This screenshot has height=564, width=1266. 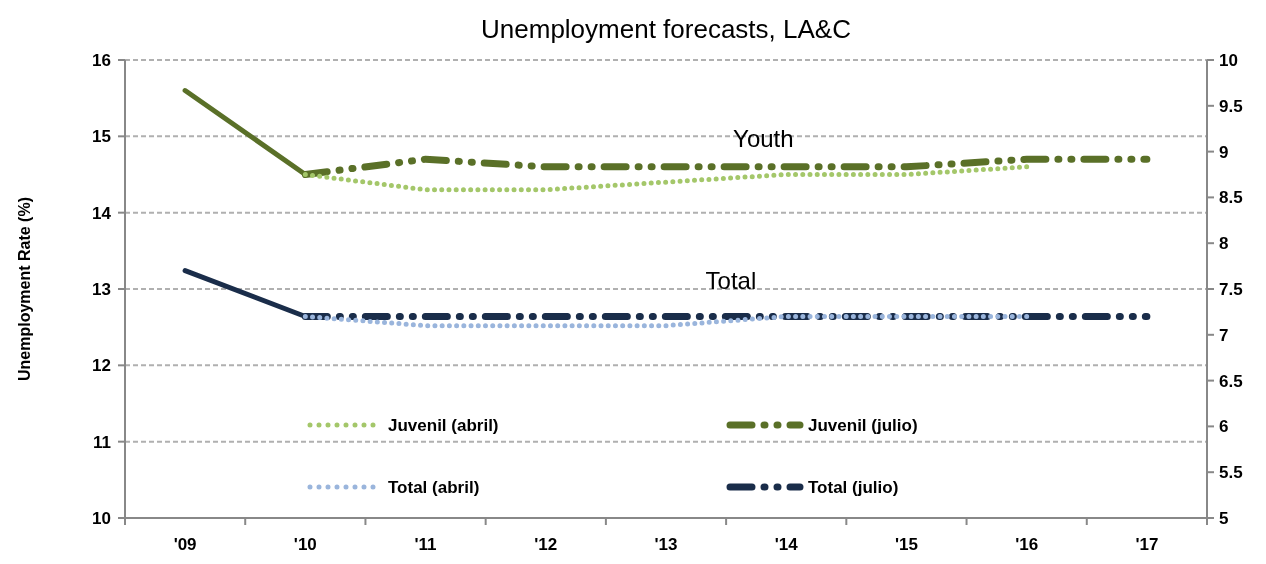 I want to click on y2-tick-label: 5, so click(x=1224, y=518).